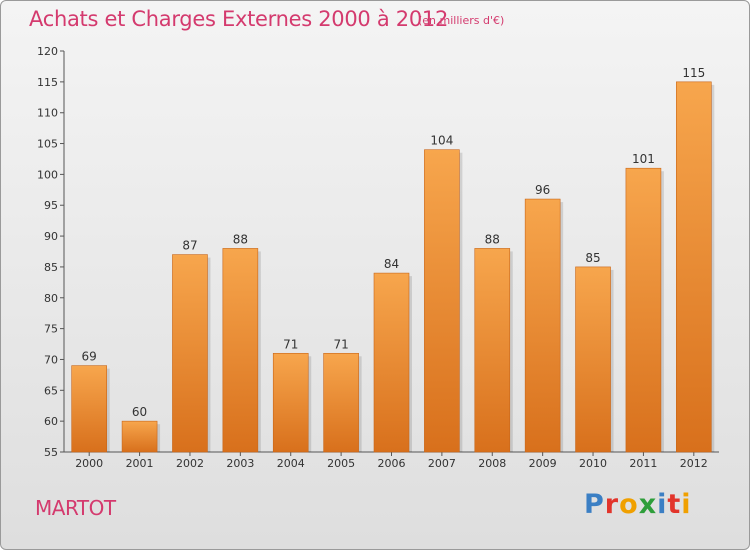 Image resolution: width=750 pixels, height=550 pixels. Describe the element at coordinates (542, 190) in the screenshot. I see `data-label: 96` at that location.